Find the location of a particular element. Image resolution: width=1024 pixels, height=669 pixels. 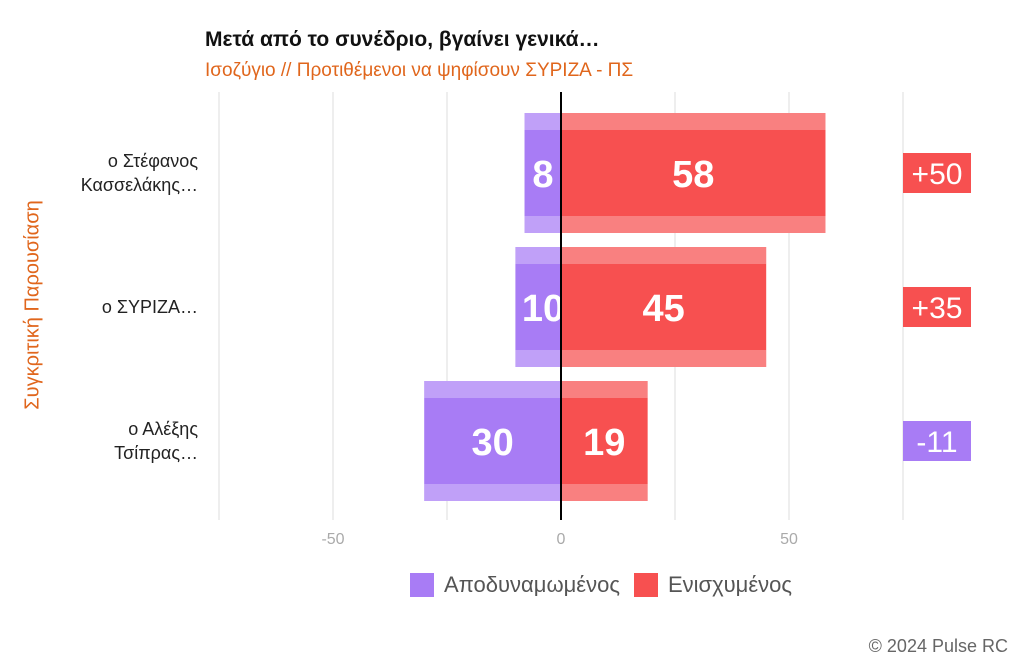

balance-label: -11 is located at coordinates (936, 442).